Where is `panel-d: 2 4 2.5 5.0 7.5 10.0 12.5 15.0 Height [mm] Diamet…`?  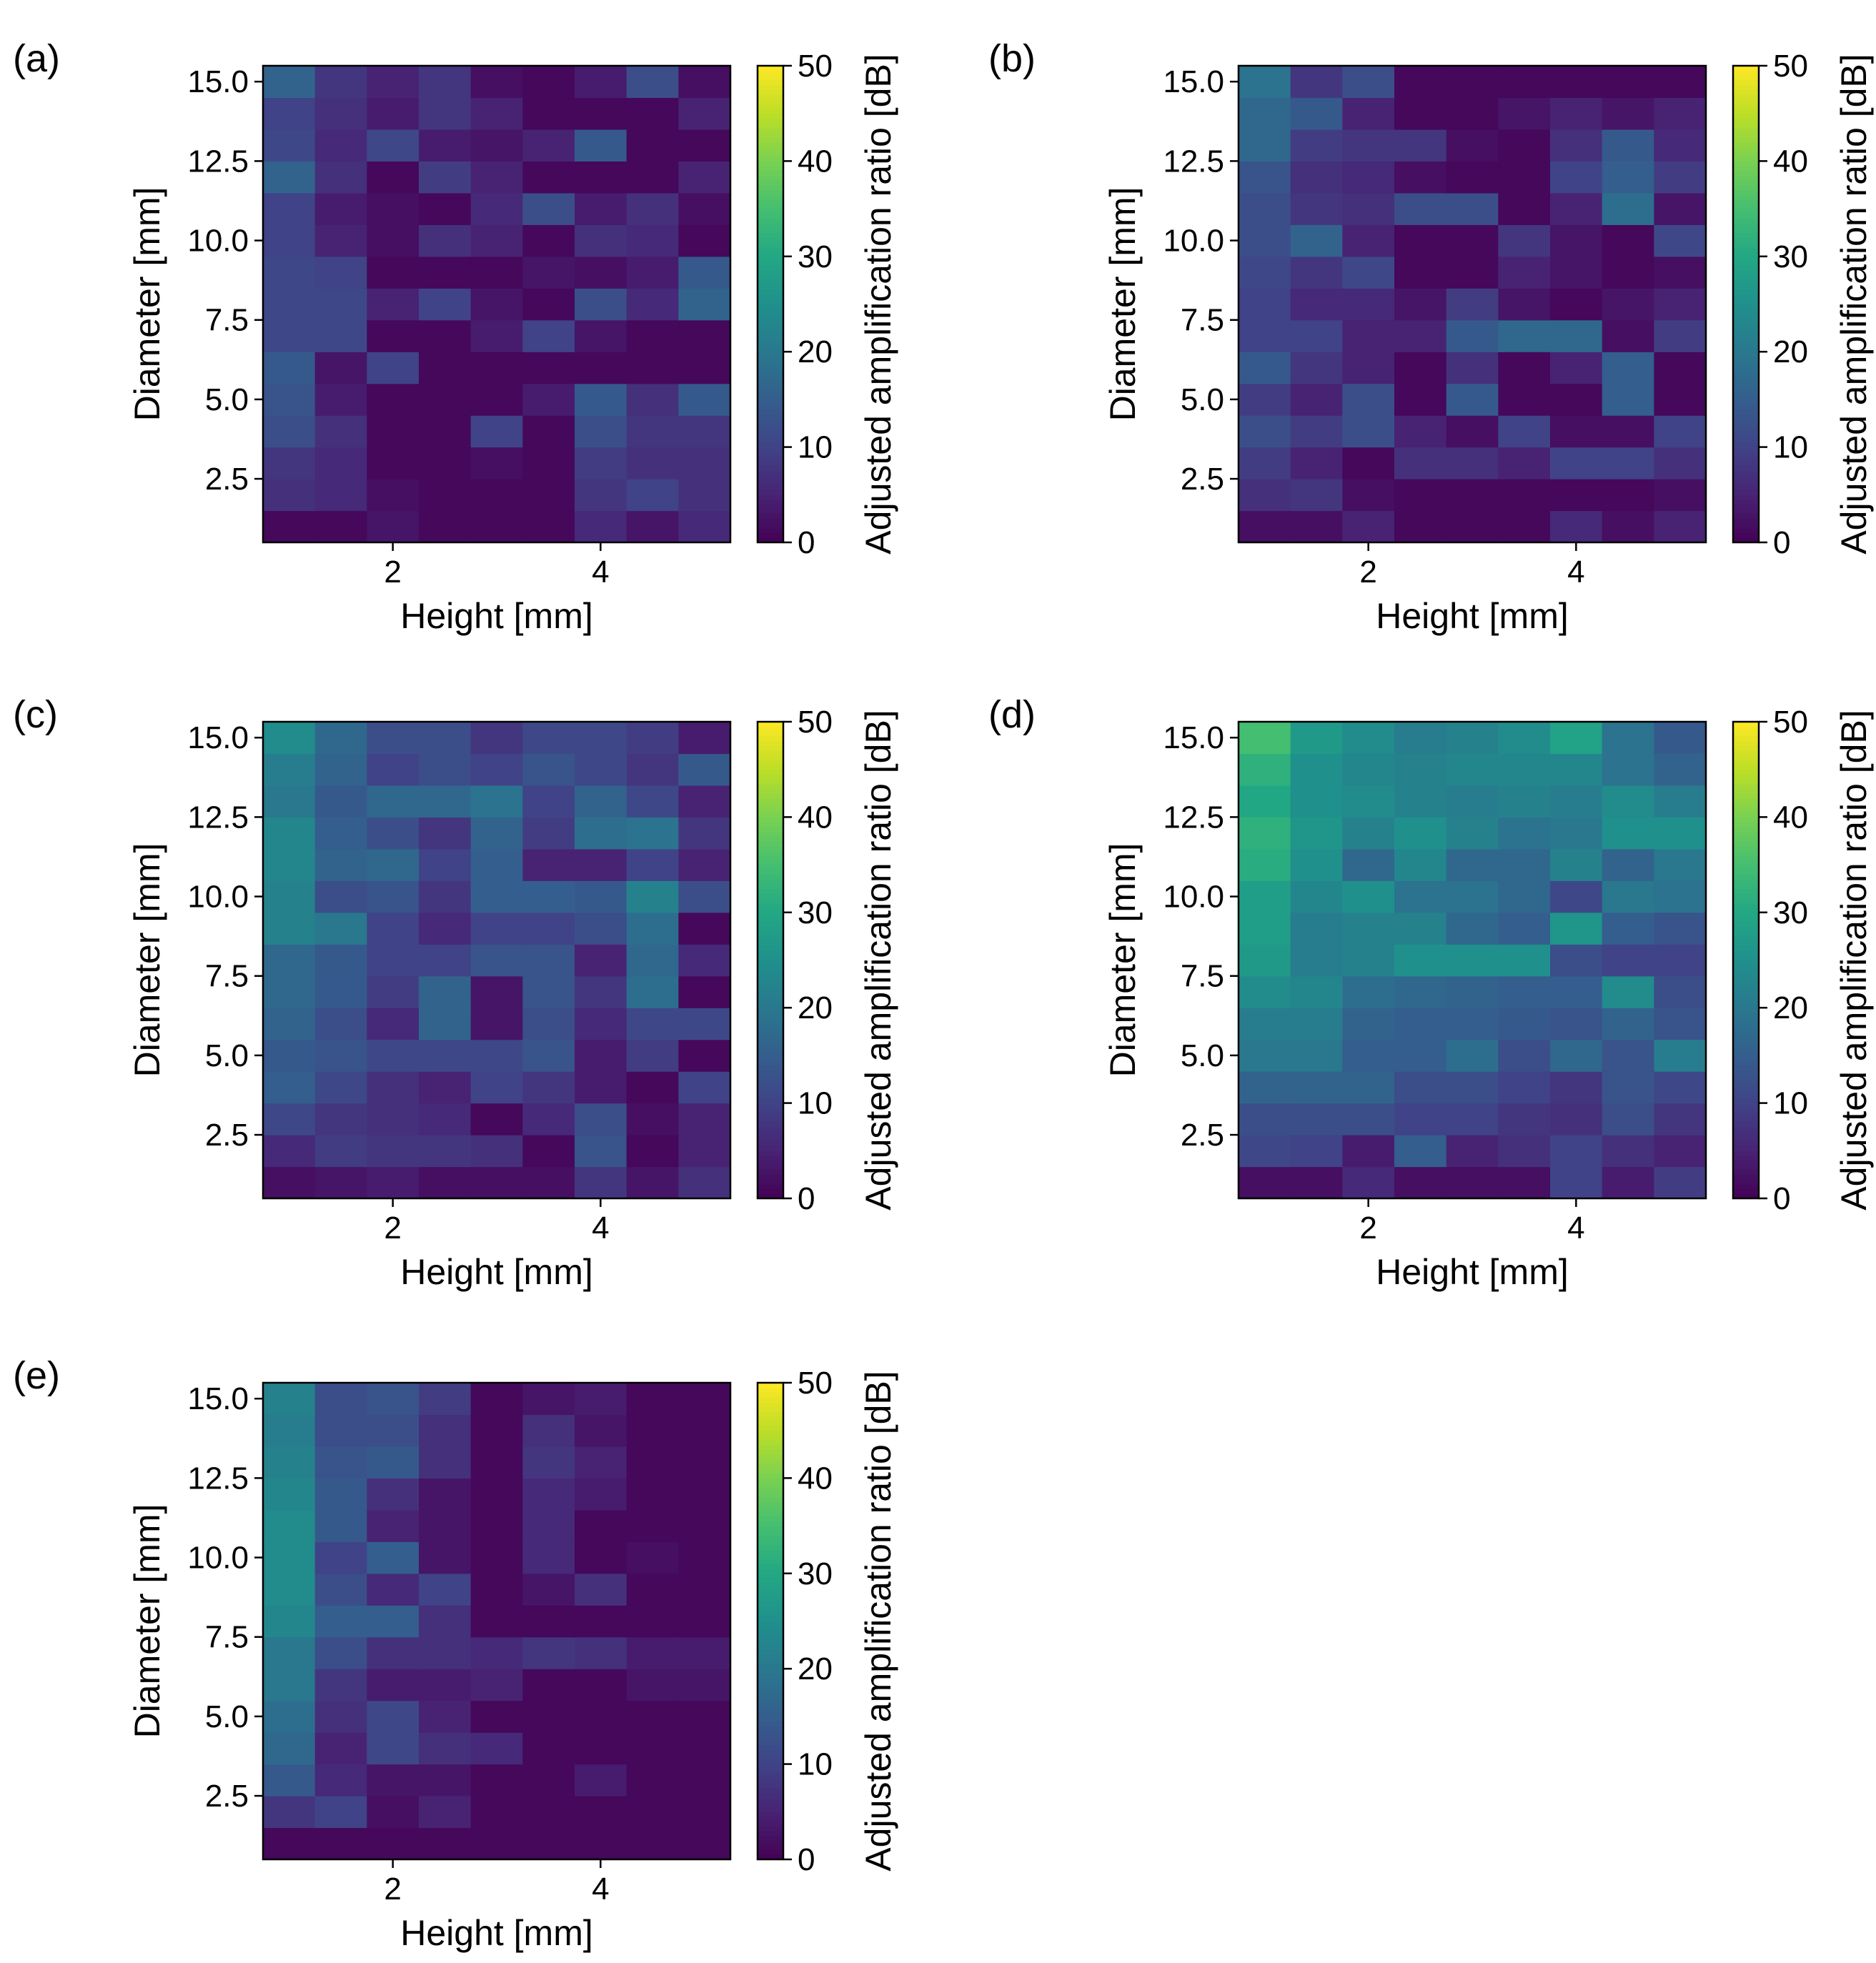
panel-d: 2 4 2.5 5.0 7.5 10.0 12.5 15.0 Height [mm] Diamet… is located at coordinates (1431, 993).